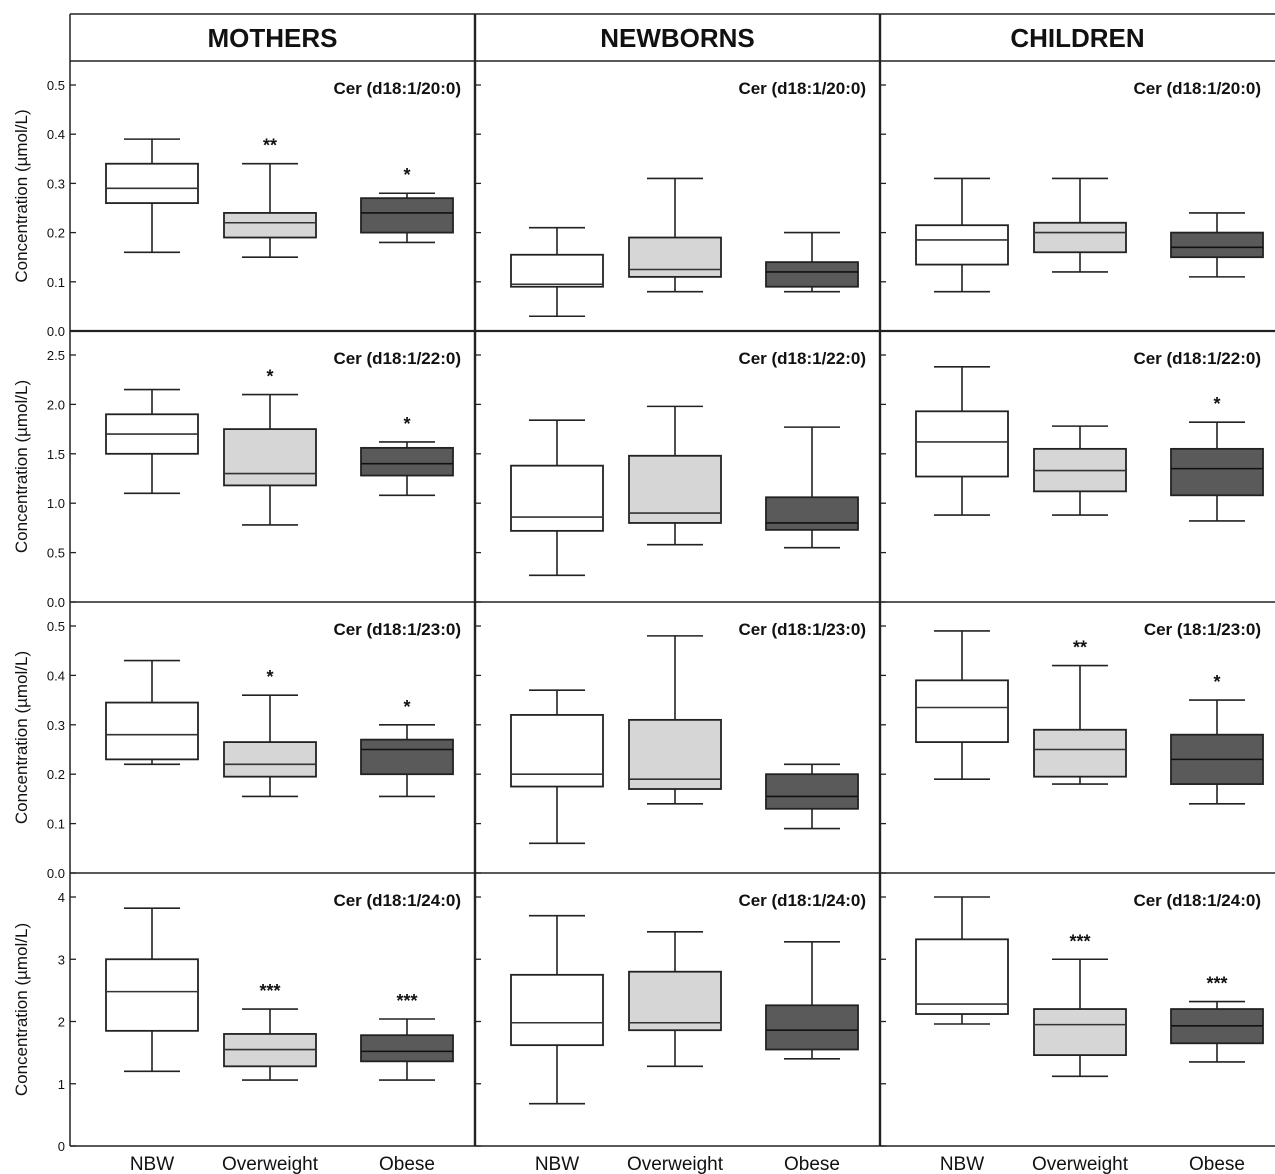 This screenshot has height=1174, width=1275. What do you see at coordinates (61, 1146) in the screenshot?
I see `y-tick-label: 0` at bounding box center [61, 1146].